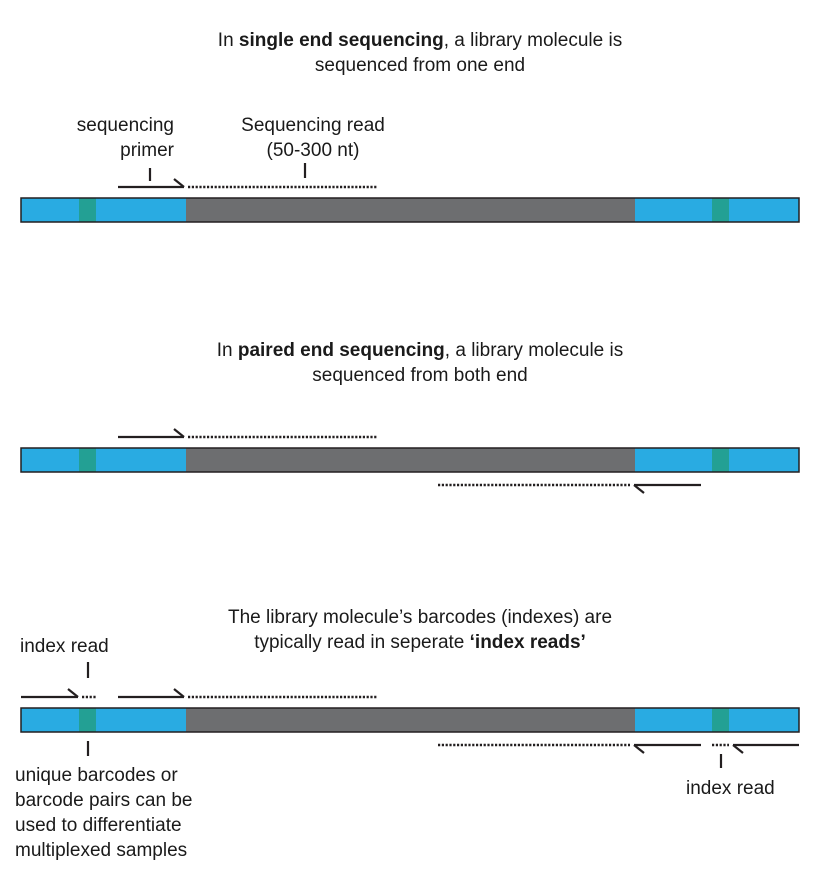  Describe the element at coordinates (534, 350) in the screenshot. I see `section2-title-post: , a library molecule is` at that location.